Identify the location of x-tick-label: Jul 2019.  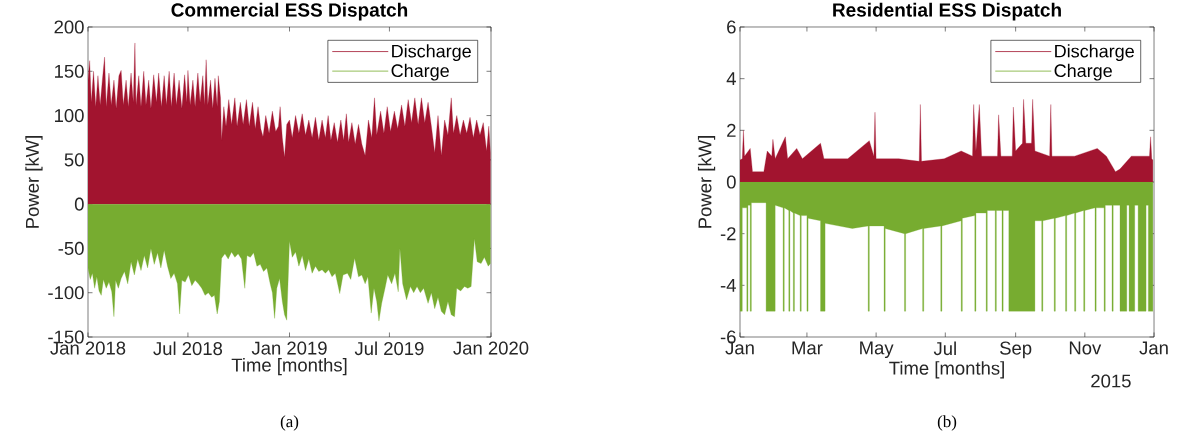
(389, 348).